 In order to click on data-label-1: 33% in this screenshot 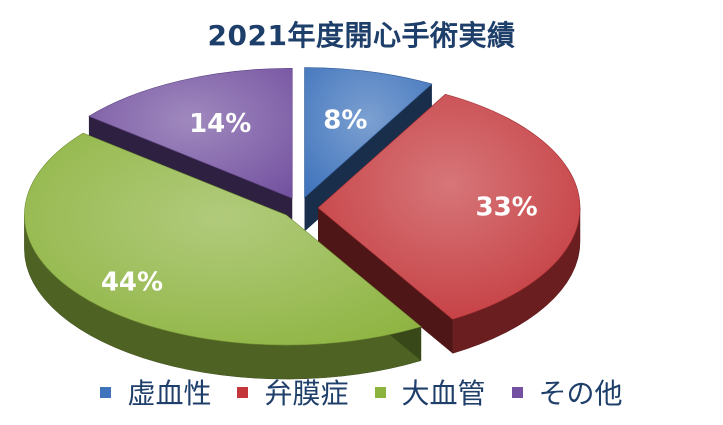, I will do `click(506, 207)`.